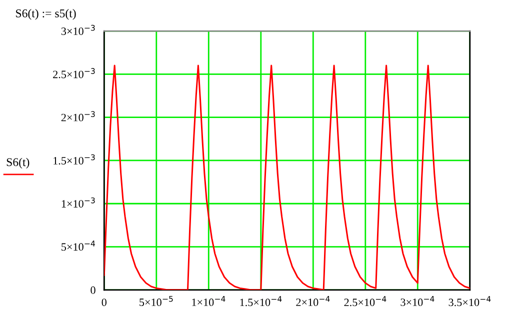  Describe the element at coordinates (104, 302) in the screenshot. I see `x-tick-label: 0` at that location.